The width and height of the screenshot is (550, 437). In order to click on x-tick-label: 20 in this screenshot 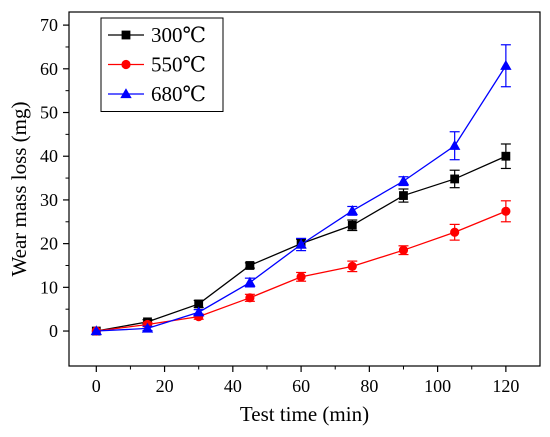, I will do `click(165, 386)`.